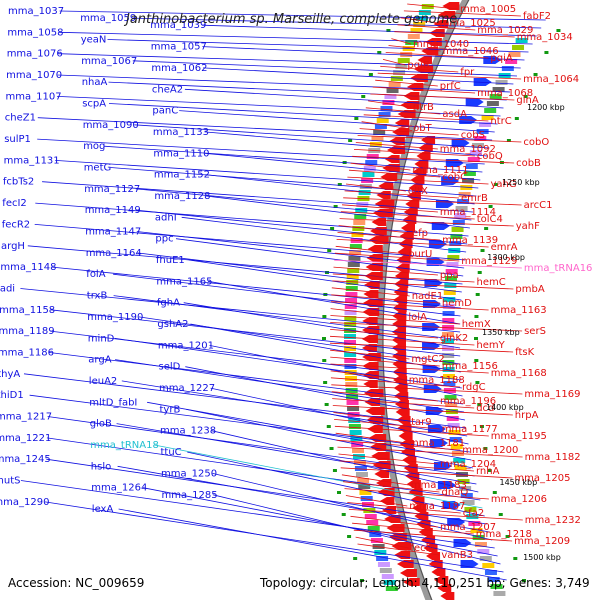 The height and width of the screenshot is (600, 600). I want to click on gene-label: emrA, so click(504, 247).